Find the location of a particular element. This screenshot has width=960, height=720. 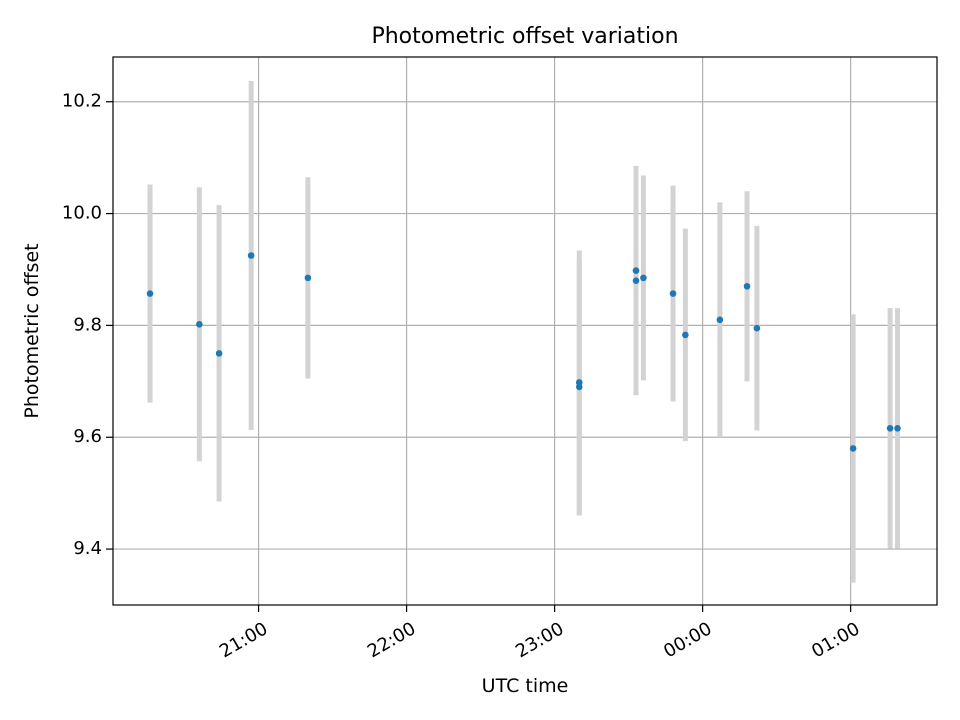

y-tick-label: 10.0 is located at coordinates (82, 213).